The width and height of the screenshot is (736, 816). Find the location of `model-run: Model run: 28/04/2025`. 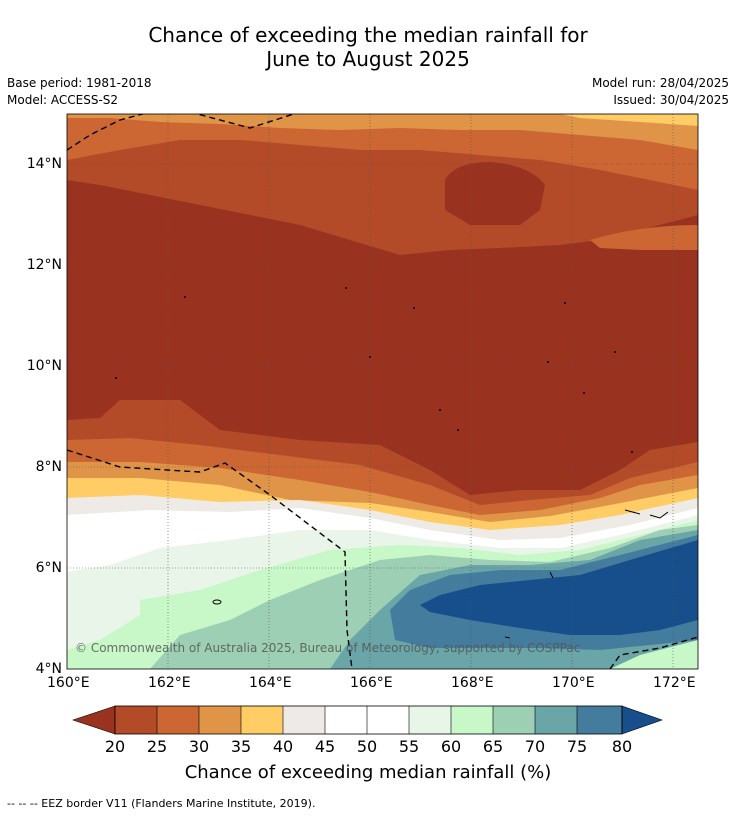

model-run: Model run: 28/04/2025 is located at coordinates (660, 83).